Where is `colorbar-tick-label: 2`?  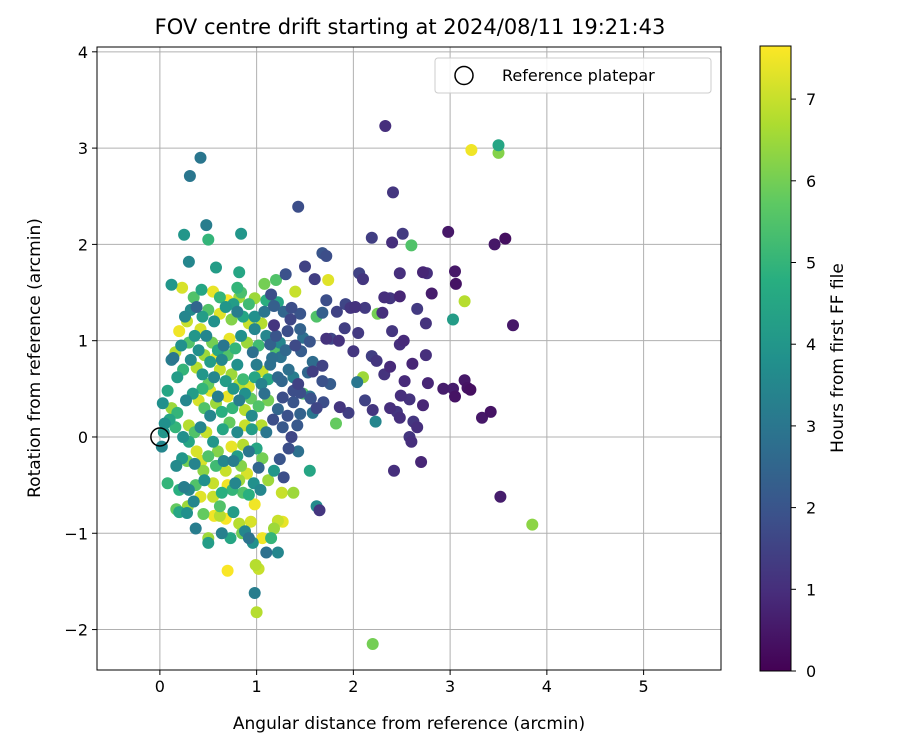 colorbar-tick-label: 2 is located at coordinates (811, 508).